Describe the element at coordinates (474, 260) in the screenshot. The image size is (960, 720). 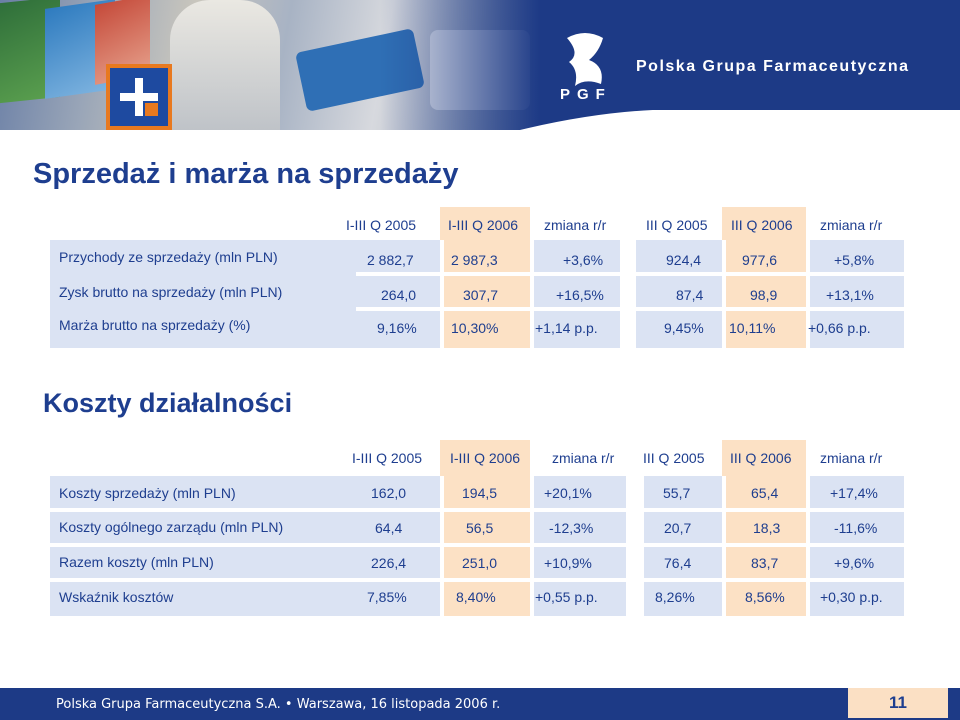
I see `sales-cell: 2 987,3` at that location.